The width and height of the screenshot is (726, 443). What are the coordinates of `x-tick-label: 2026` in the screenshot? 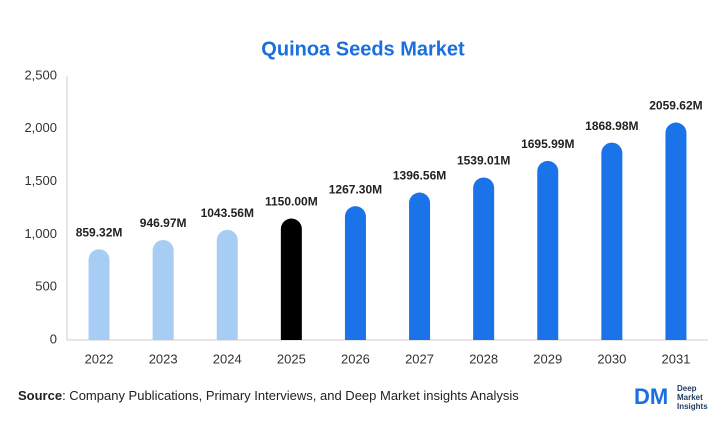 It's located at (355, 358).